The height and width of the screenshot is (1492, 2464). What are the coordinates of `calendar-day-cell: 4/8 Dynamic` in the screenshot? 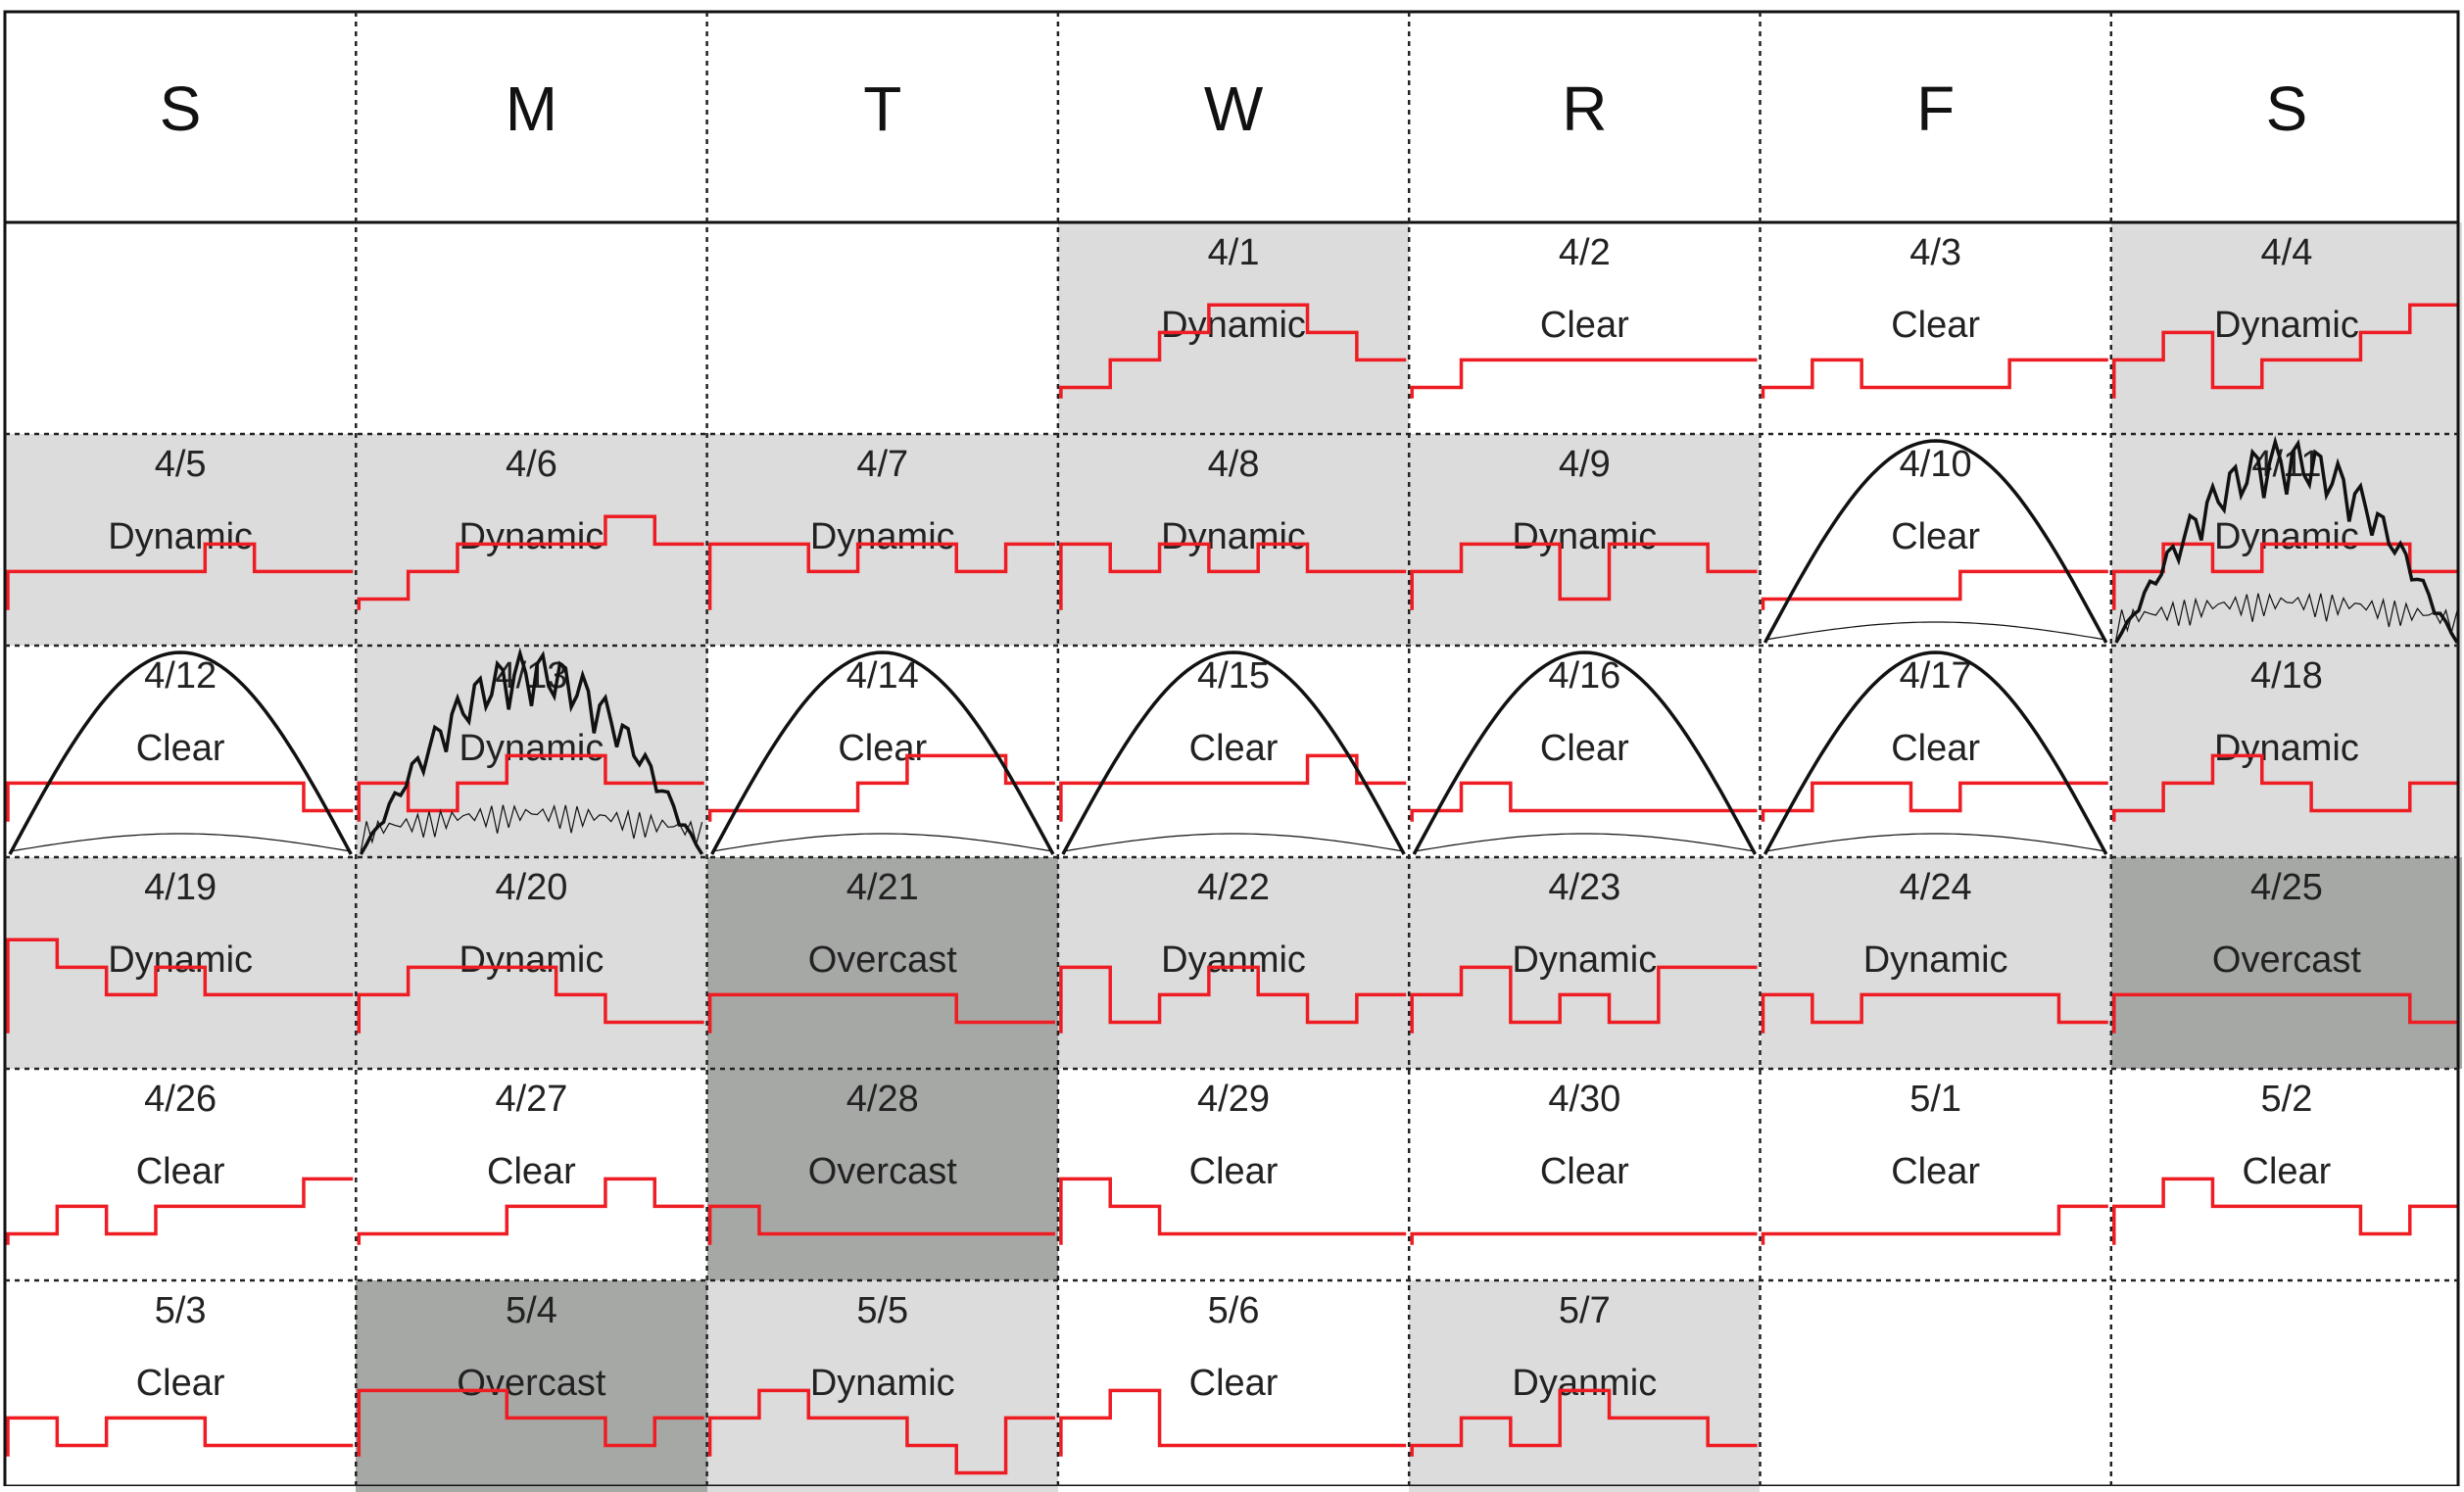 It's located at (1233, 540).